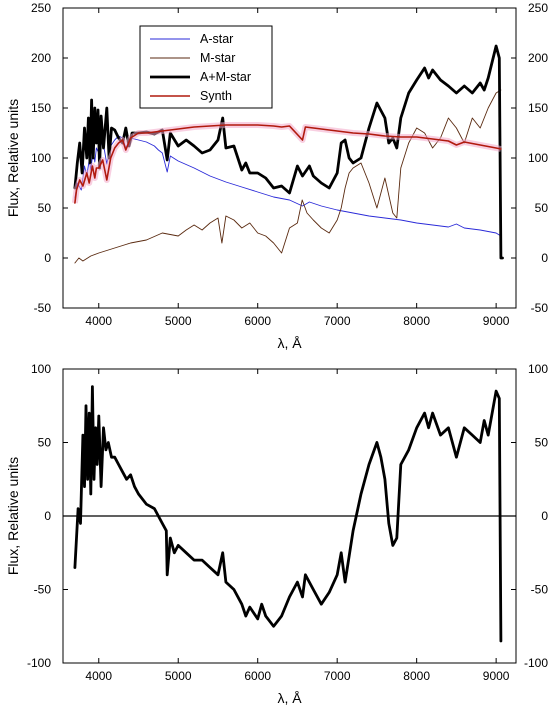  Describe the element at coordinates (538, 8) in the screenshot. I see `y-tick-label-right: 250` at that location.